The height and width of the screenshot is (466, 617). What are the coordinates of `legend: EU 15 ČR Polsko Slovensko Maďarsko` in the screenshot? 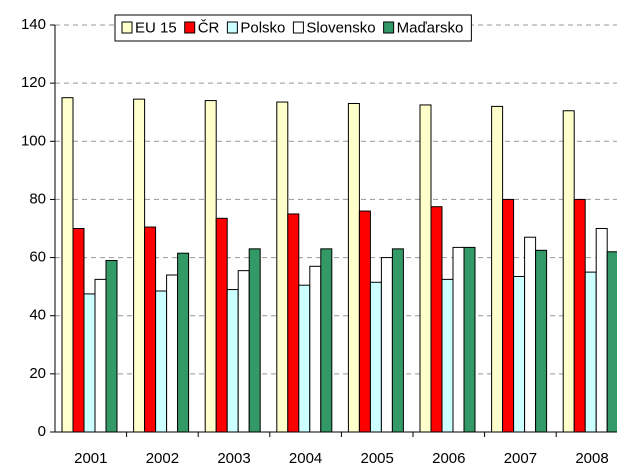 It's located at (293, 28).